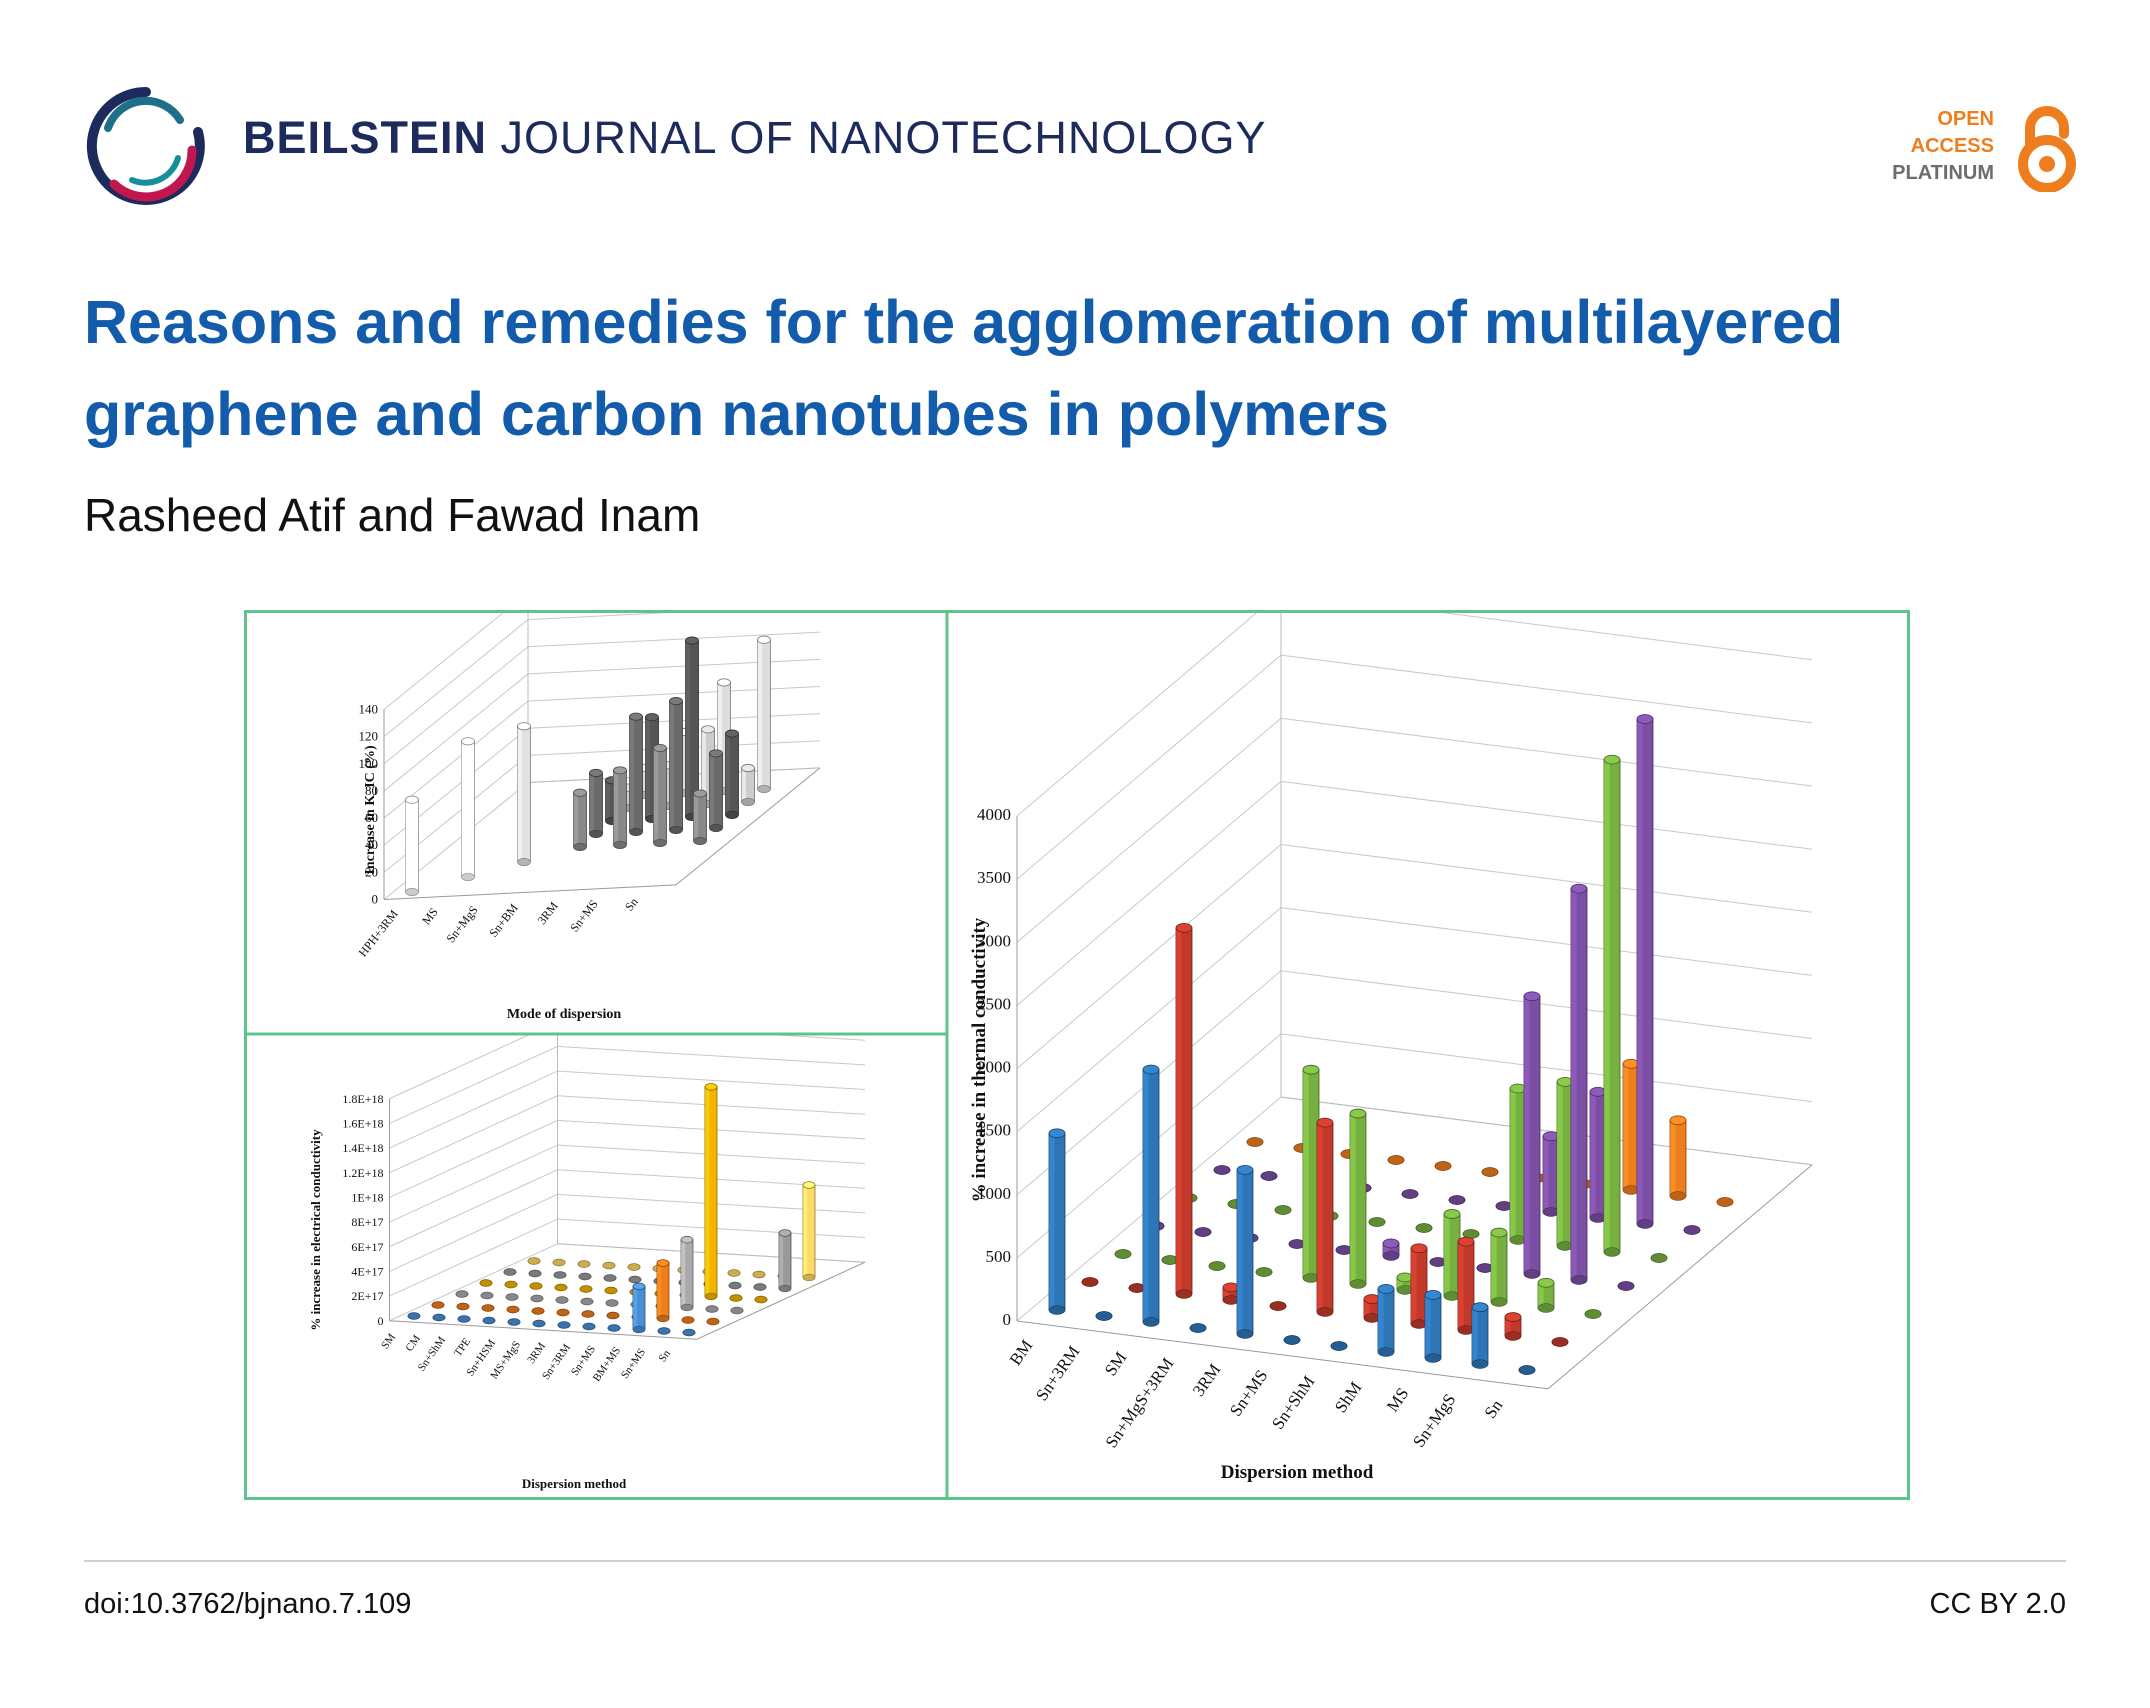  I want to click on y-tick-label: 3500, so click(994, 877).